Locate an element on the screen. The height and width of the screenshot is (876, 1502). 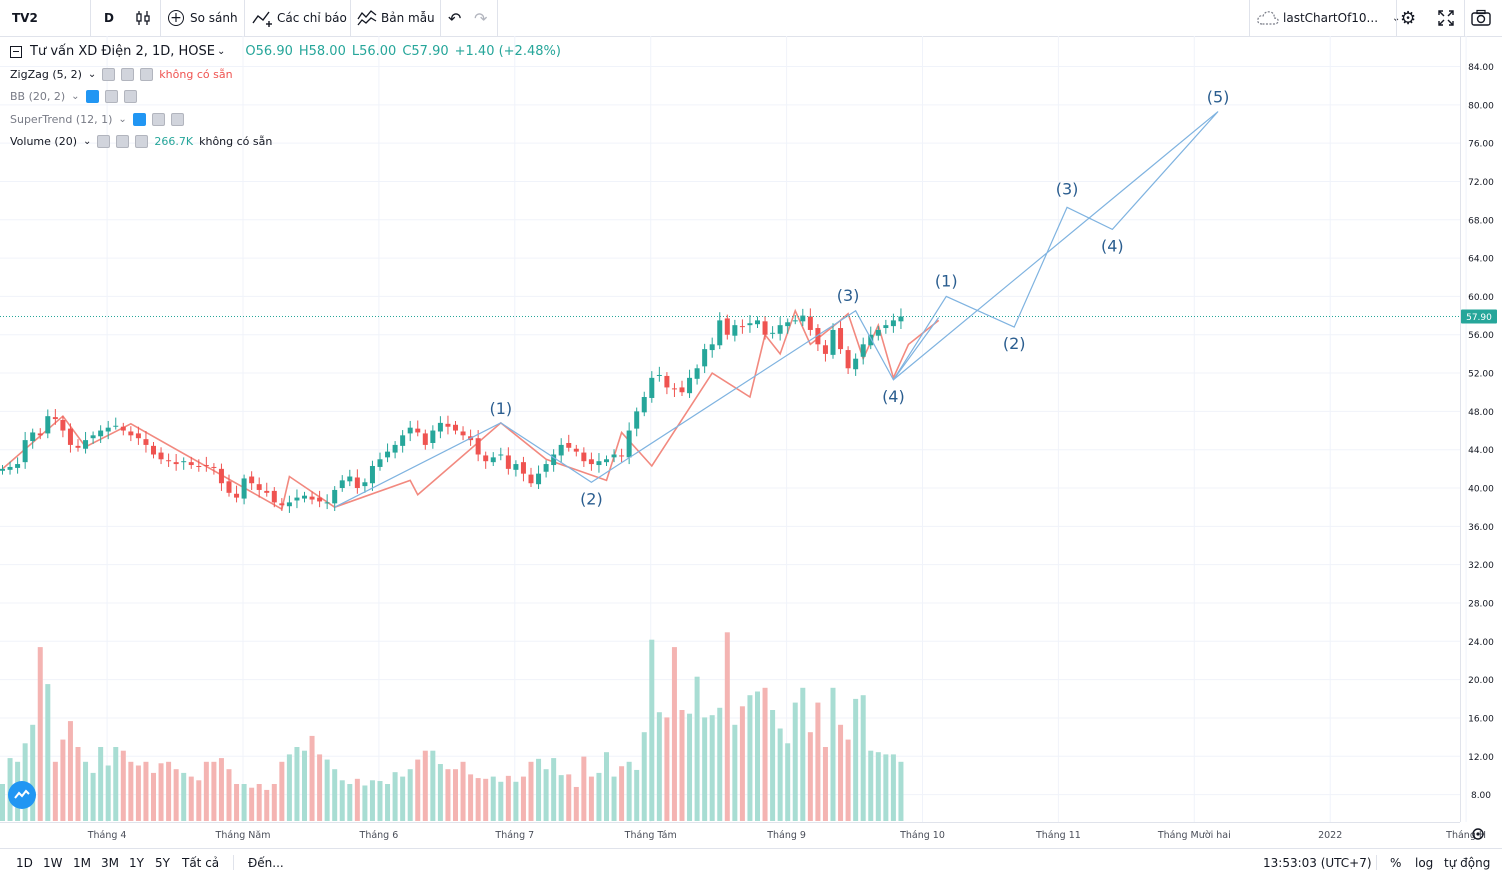
range-1y: 1Y is located at coordinates (136, 862).